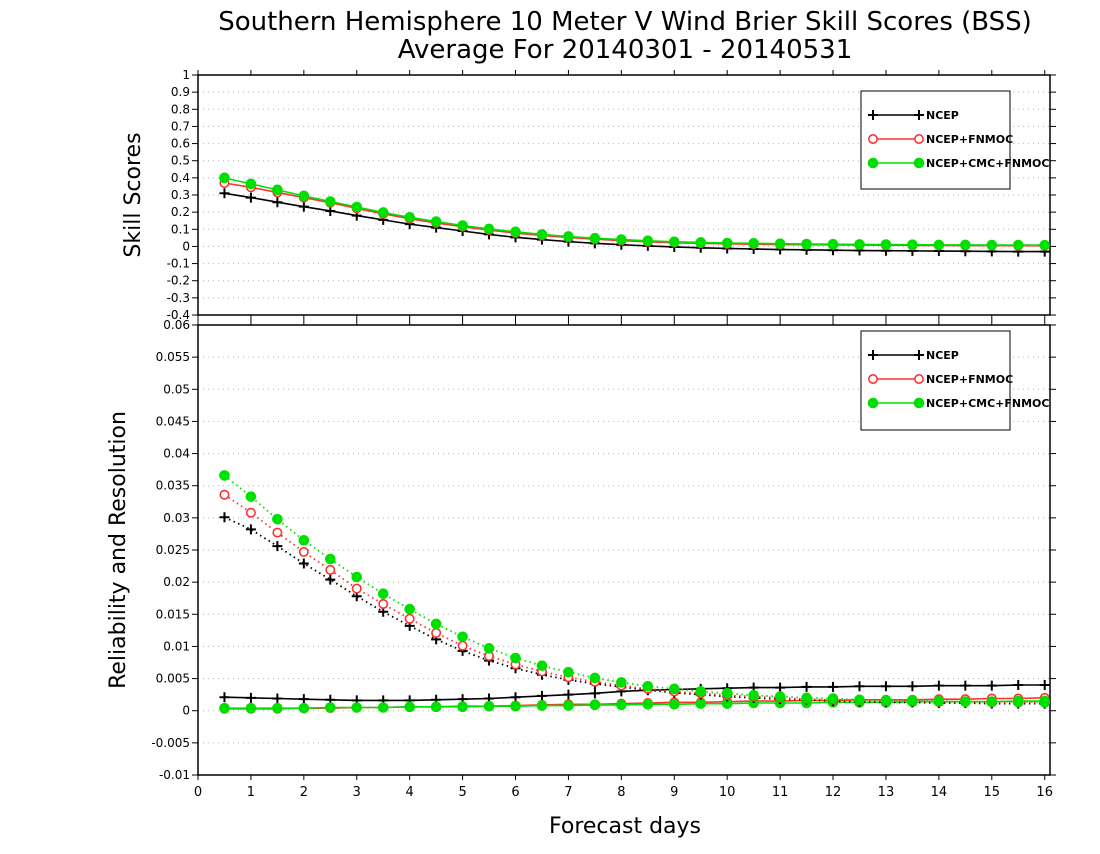  I want to click on y-tick-label: 0.3, so click(180, 195).